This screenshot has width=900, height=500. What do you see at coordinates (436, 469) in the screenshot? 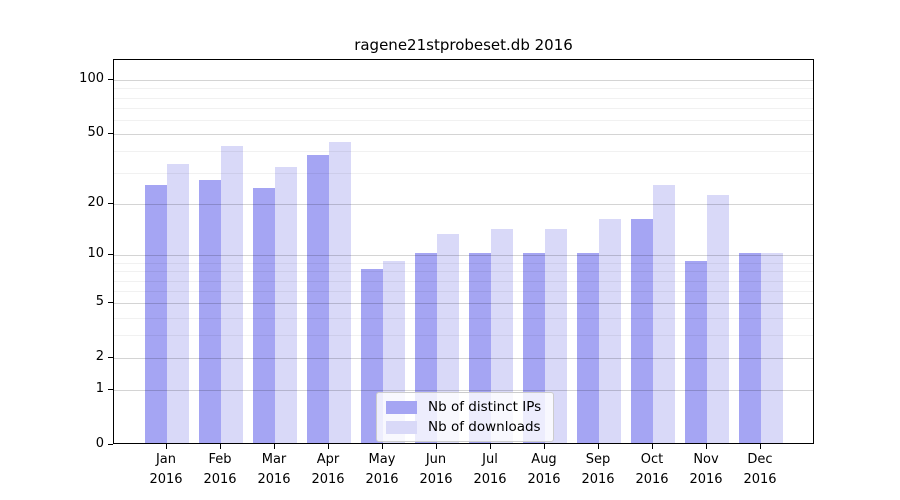
I see `x-tick-label-jun: Jun 2016` at bounding box center [436, 469].